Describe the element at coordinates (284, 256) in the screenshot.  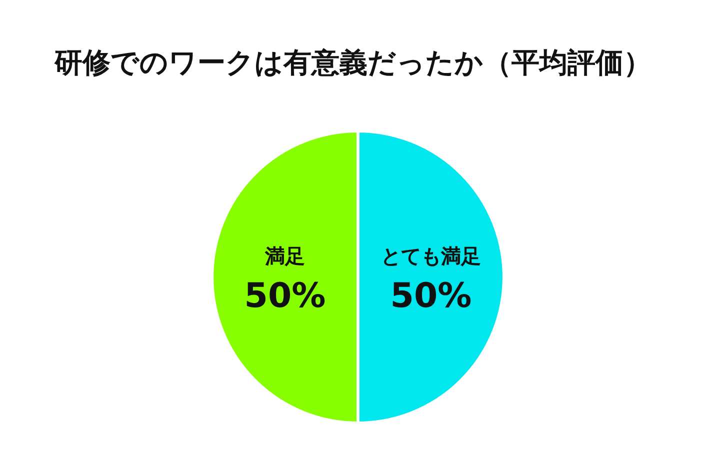
I see `slice-label: 満足` at that location.